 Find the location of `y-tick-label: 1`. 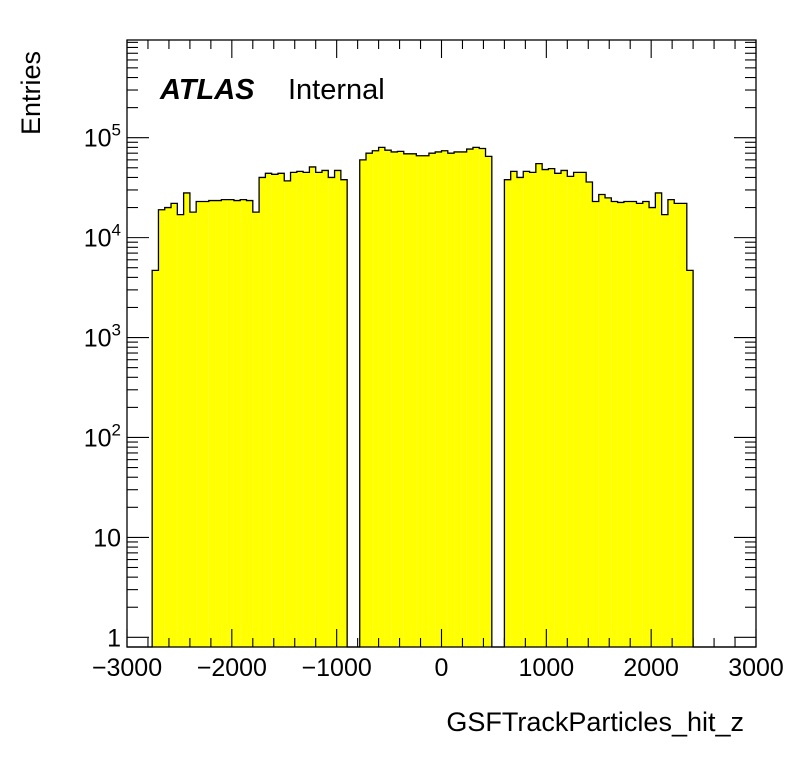

y-tick-label: 1 is located at coordinates (114, 638).